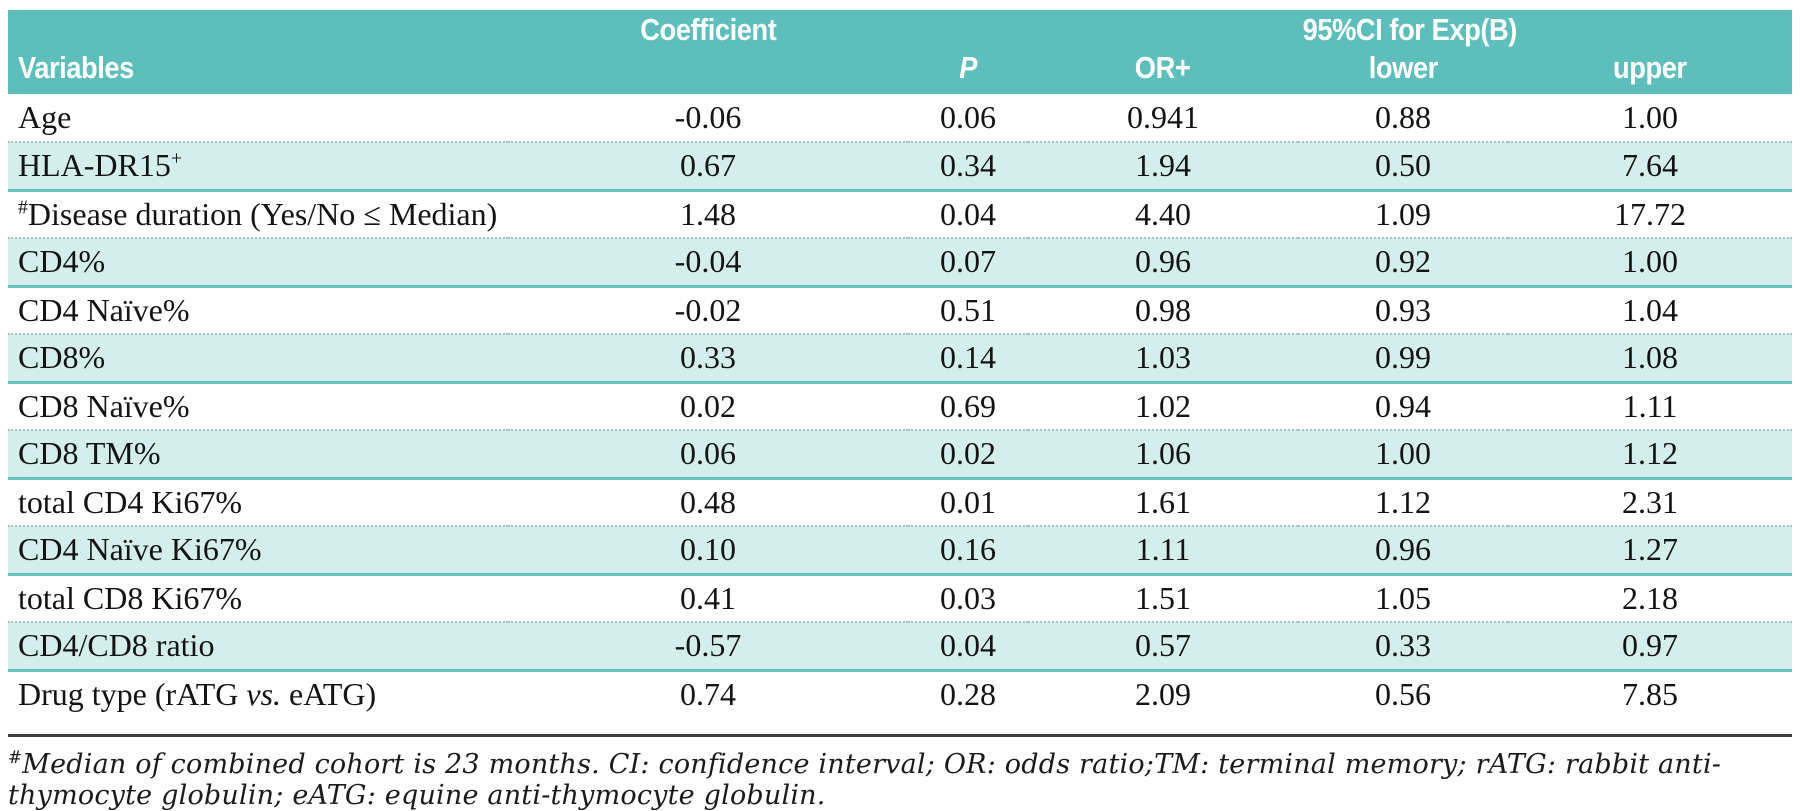 This screenshot has height=811, width=1800. Describe the element at coordinates (1163, 262) in the screenshot. I see `table-cell: 0.96` at that location.